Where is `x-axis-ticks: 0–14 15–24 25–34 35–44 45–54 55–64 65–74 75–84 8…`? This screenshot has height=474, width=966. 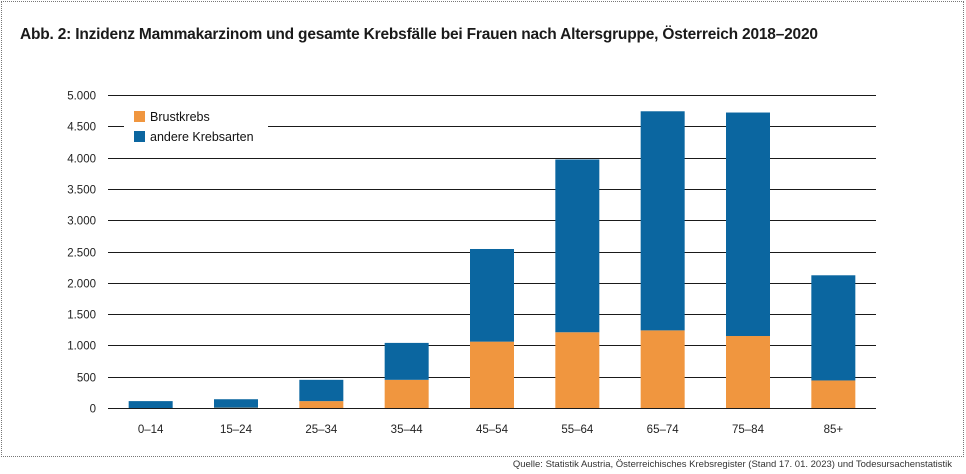 x-axis-ticks: 0–14 15–24 25–34 35–44 45–54 55–64 65–74 75–84 8… is located at coordinates (490, 430).